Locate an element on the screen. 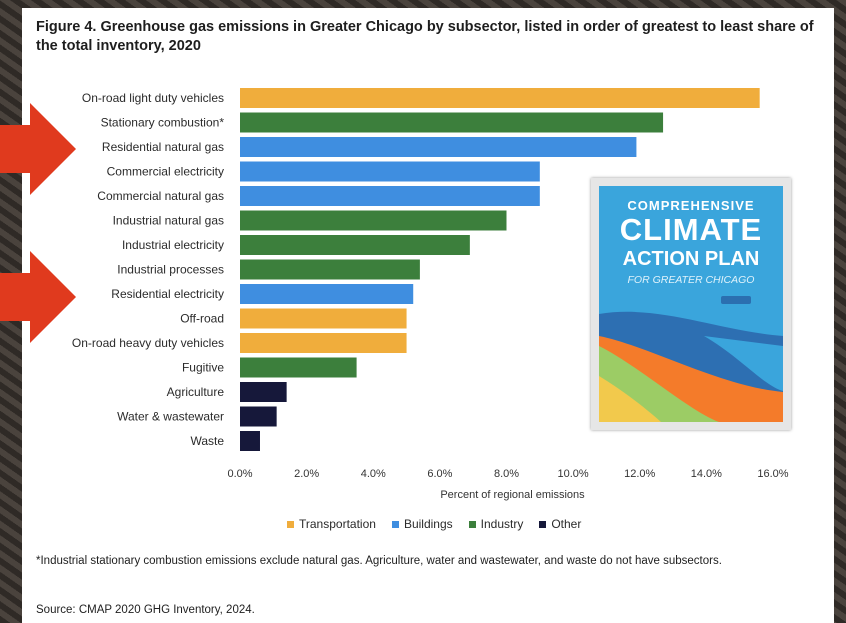  x-tick-label: 6.0% is located at coordinates (439, 474).